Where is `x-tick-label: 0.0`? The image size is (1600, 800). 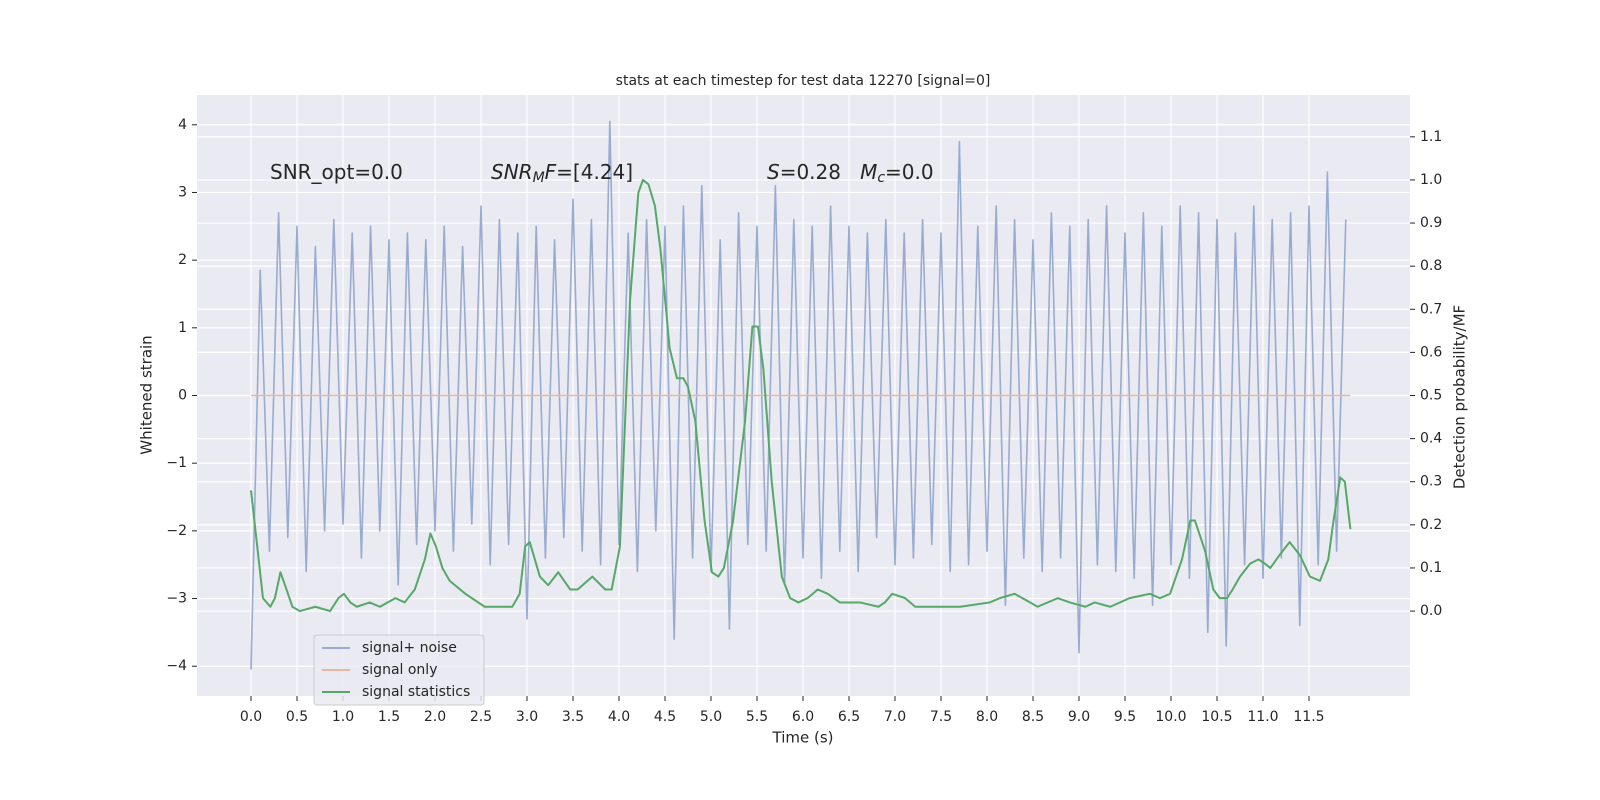
x-tick-label: 0.0 is located at coordinates (251, 717).